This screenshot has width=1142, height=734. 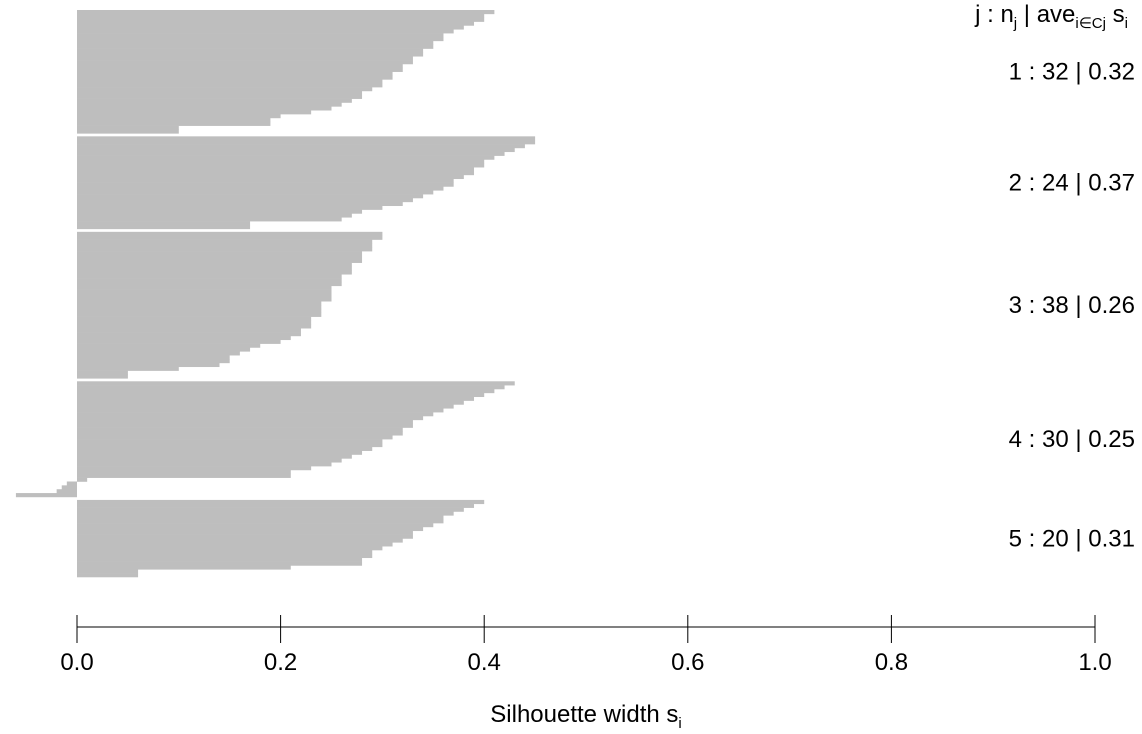 I want to click on x-tick-label: 0.8, so click(x=891, y=662).